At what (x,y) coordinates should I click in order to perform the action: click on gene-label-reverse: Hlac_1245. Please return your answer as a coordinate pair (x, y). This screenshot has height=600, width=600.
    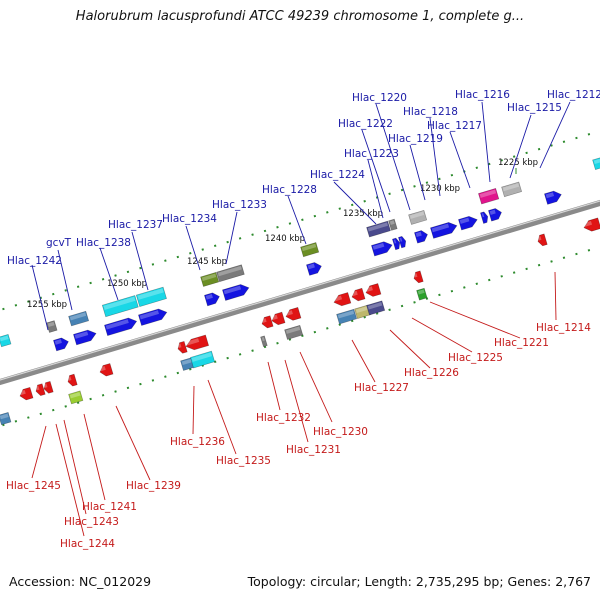
    Looking at the image, I should click on (33, 486).